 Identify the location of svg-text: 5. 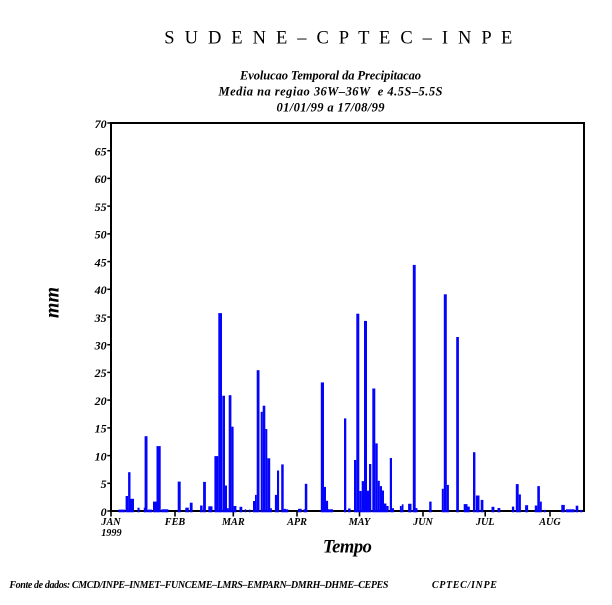
(104, 484).